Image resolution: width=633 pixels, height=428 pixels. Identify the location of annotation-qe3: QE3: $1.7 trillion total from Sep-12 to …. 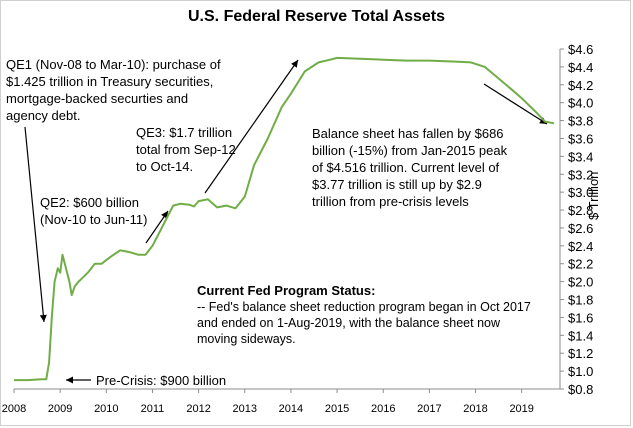
(186, 149).